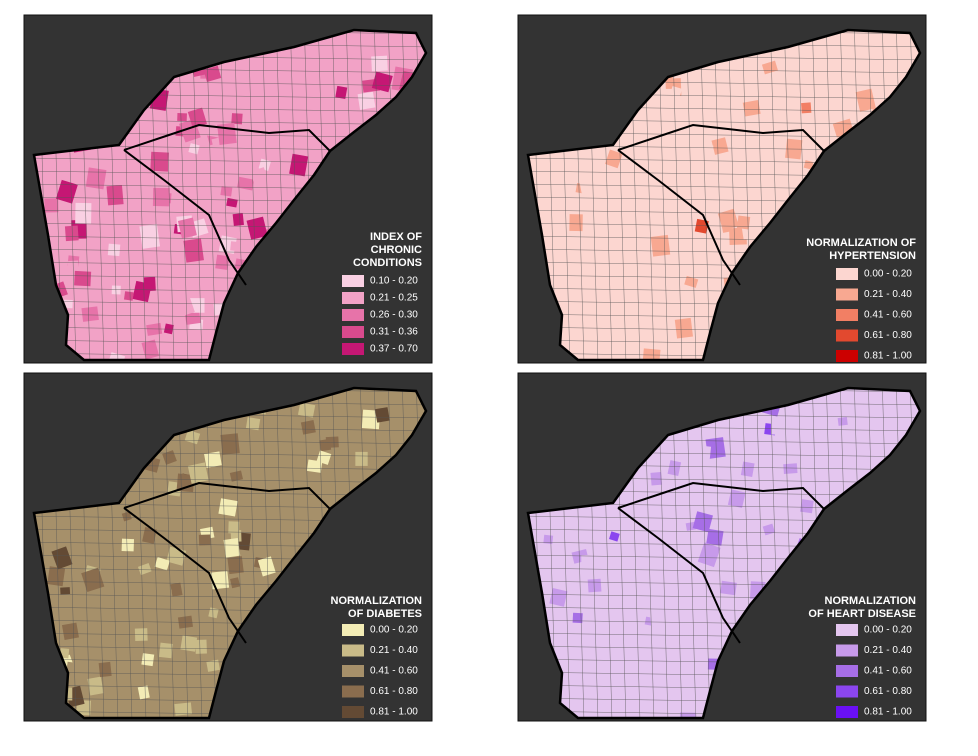 This screenshot has width=978, height=756. I want to click on legend-label: 0.37 - 0.70, so click(394, 349).